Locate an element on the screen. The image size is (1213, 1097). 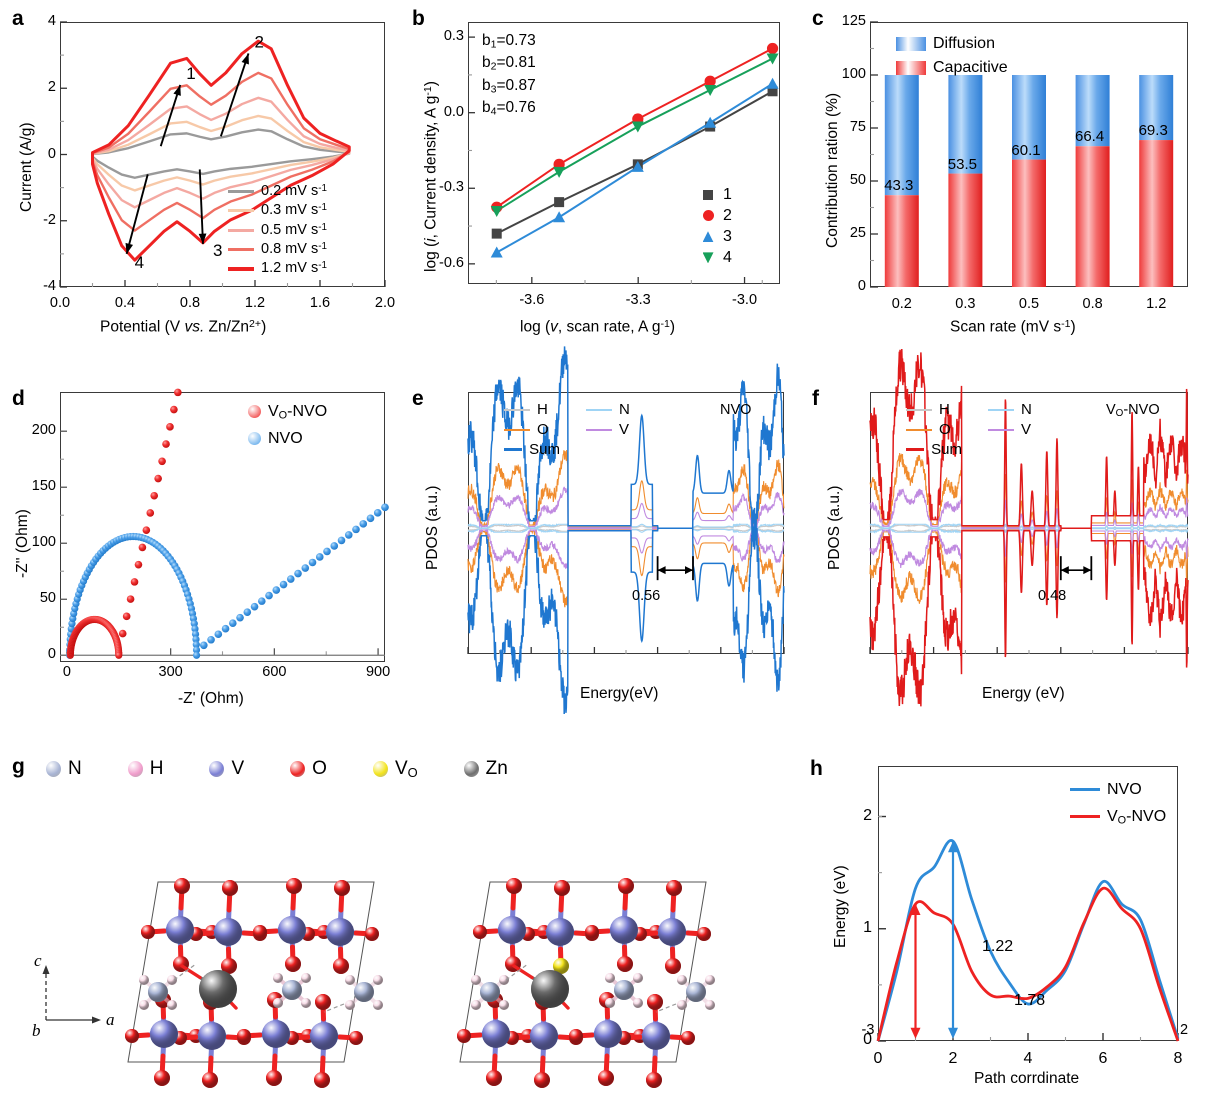
legend-label: 0.2 mV s-1 is located at coordinates (294, 191).